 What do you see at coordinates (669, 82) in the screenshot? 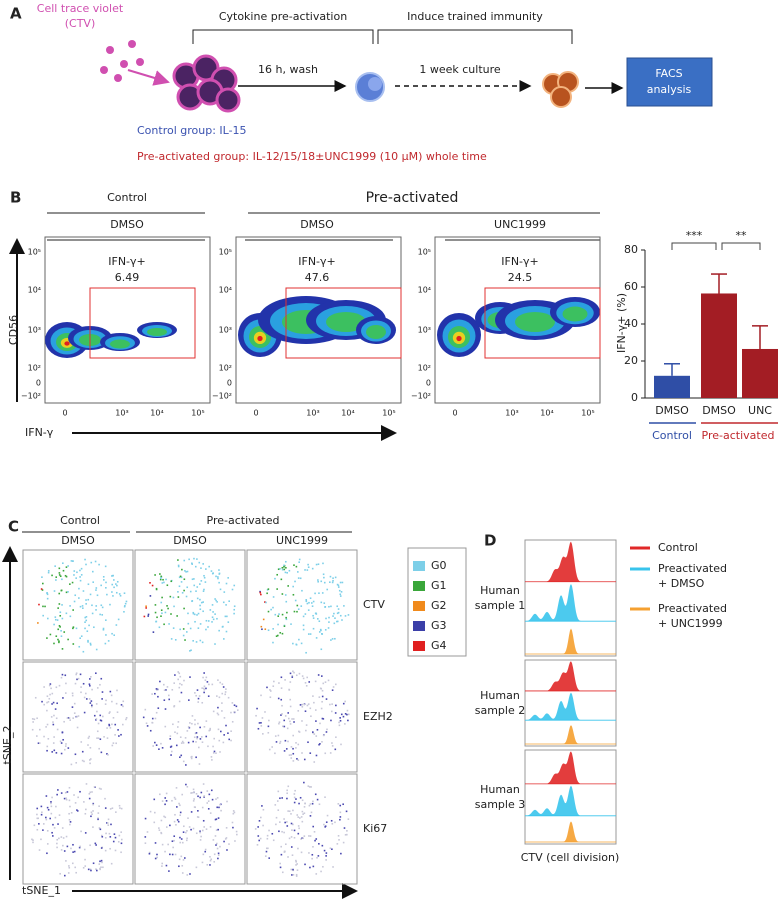
I see `readout-box` at bounding box center [669, 82].